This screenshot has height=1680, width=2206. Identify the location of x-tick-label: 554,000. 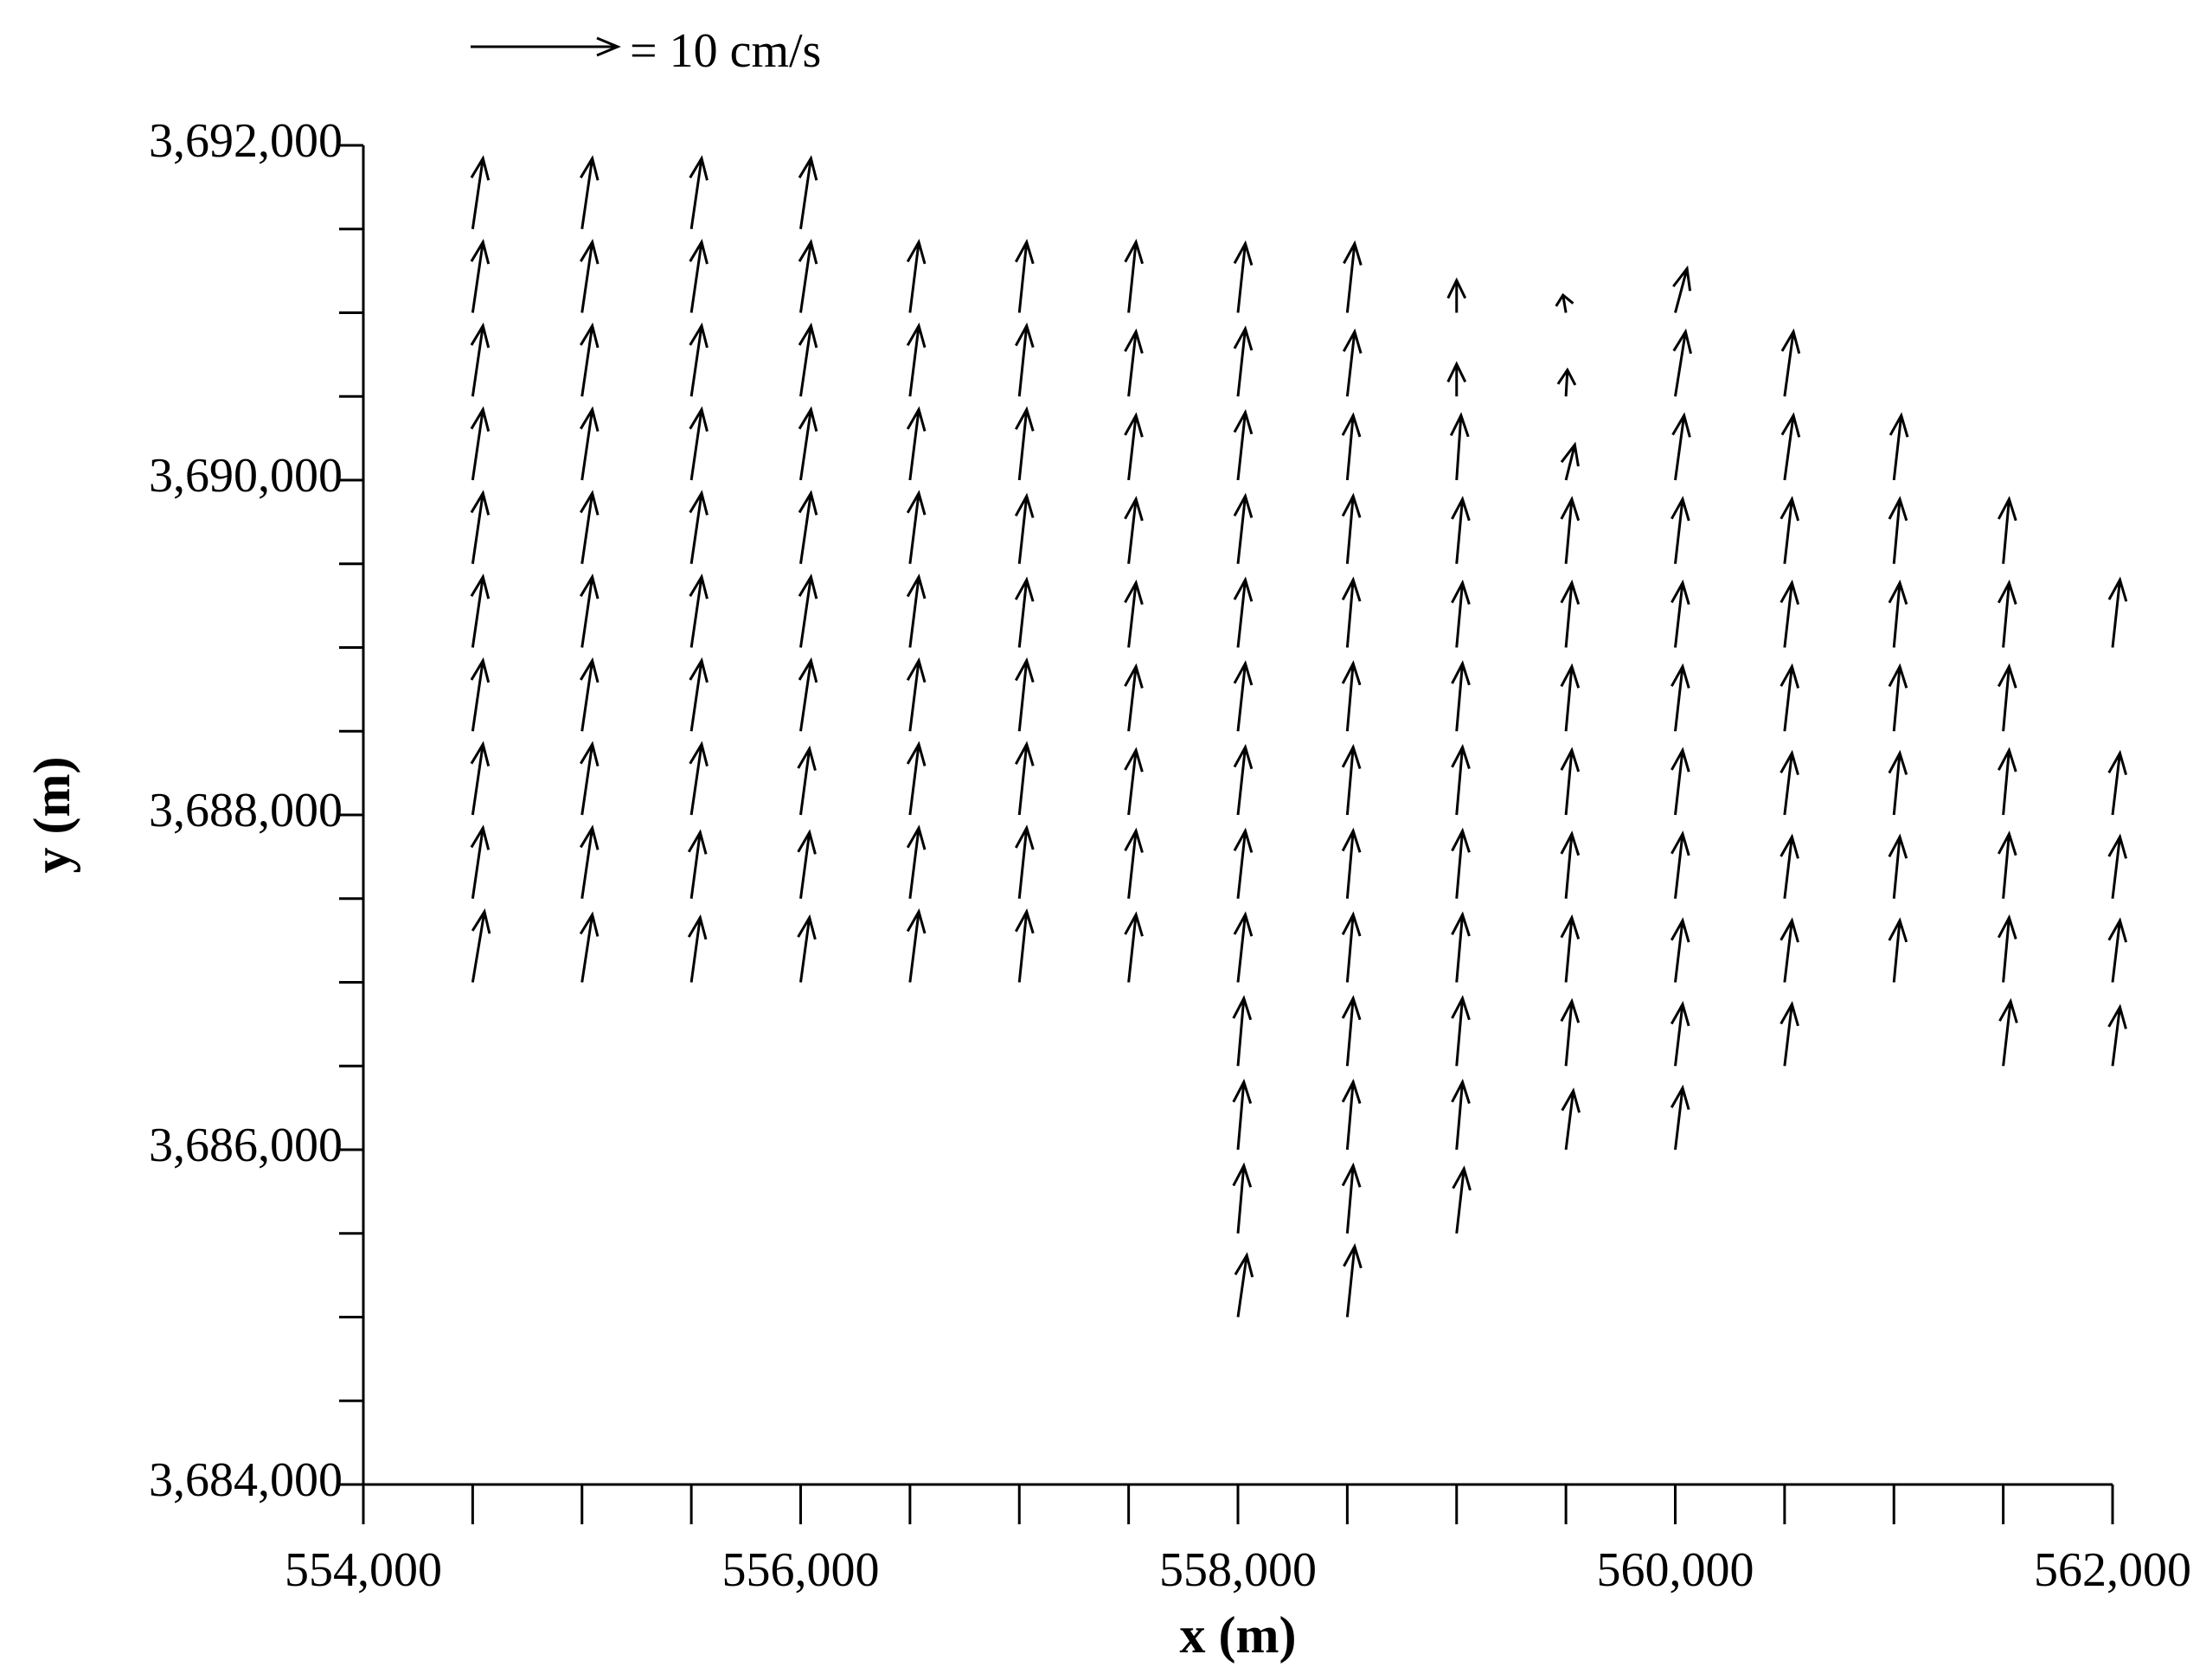
(363, 1570).